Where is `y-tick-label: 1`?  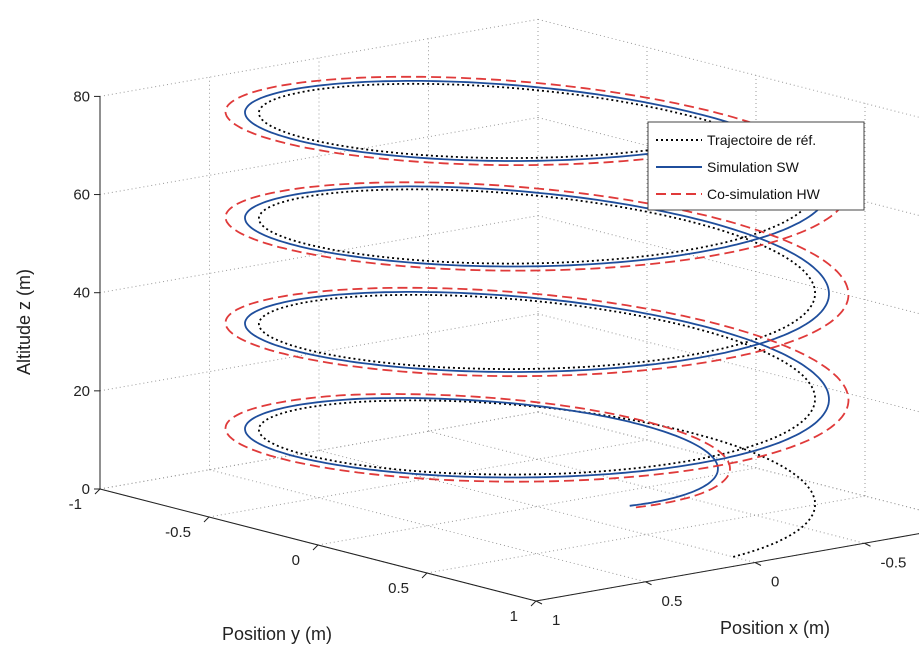
y-tick-label: 1 is located at coordinates (514, 616).